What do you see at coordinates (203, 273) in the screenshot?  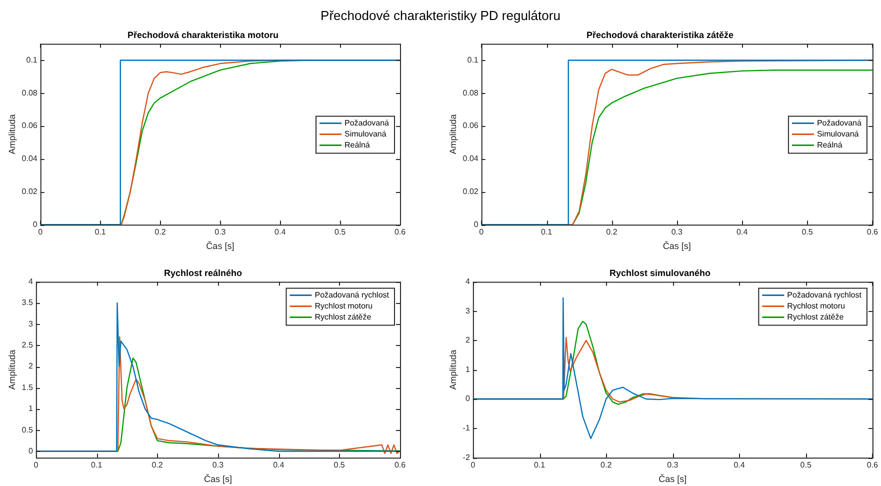 I see `chart-title: Rychlost reálného` at bounding box center [203, 273].